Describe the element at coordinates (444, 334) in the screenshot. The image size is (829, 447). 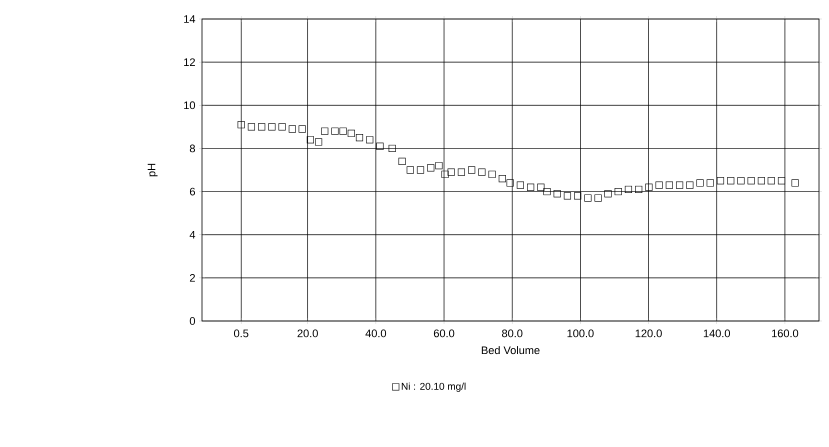
I see `x-tick-label: 60.0` at that location.